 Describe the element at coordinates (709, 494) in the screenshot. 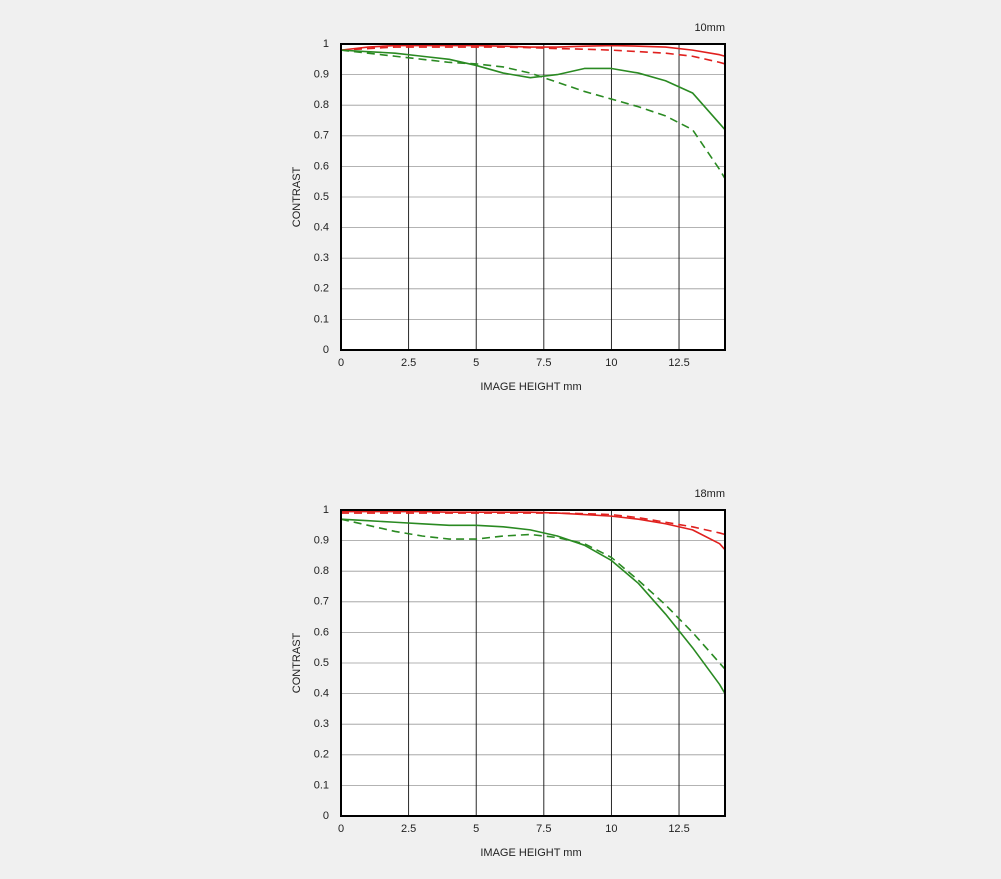

I see `chart-title: 18mm` at that location.